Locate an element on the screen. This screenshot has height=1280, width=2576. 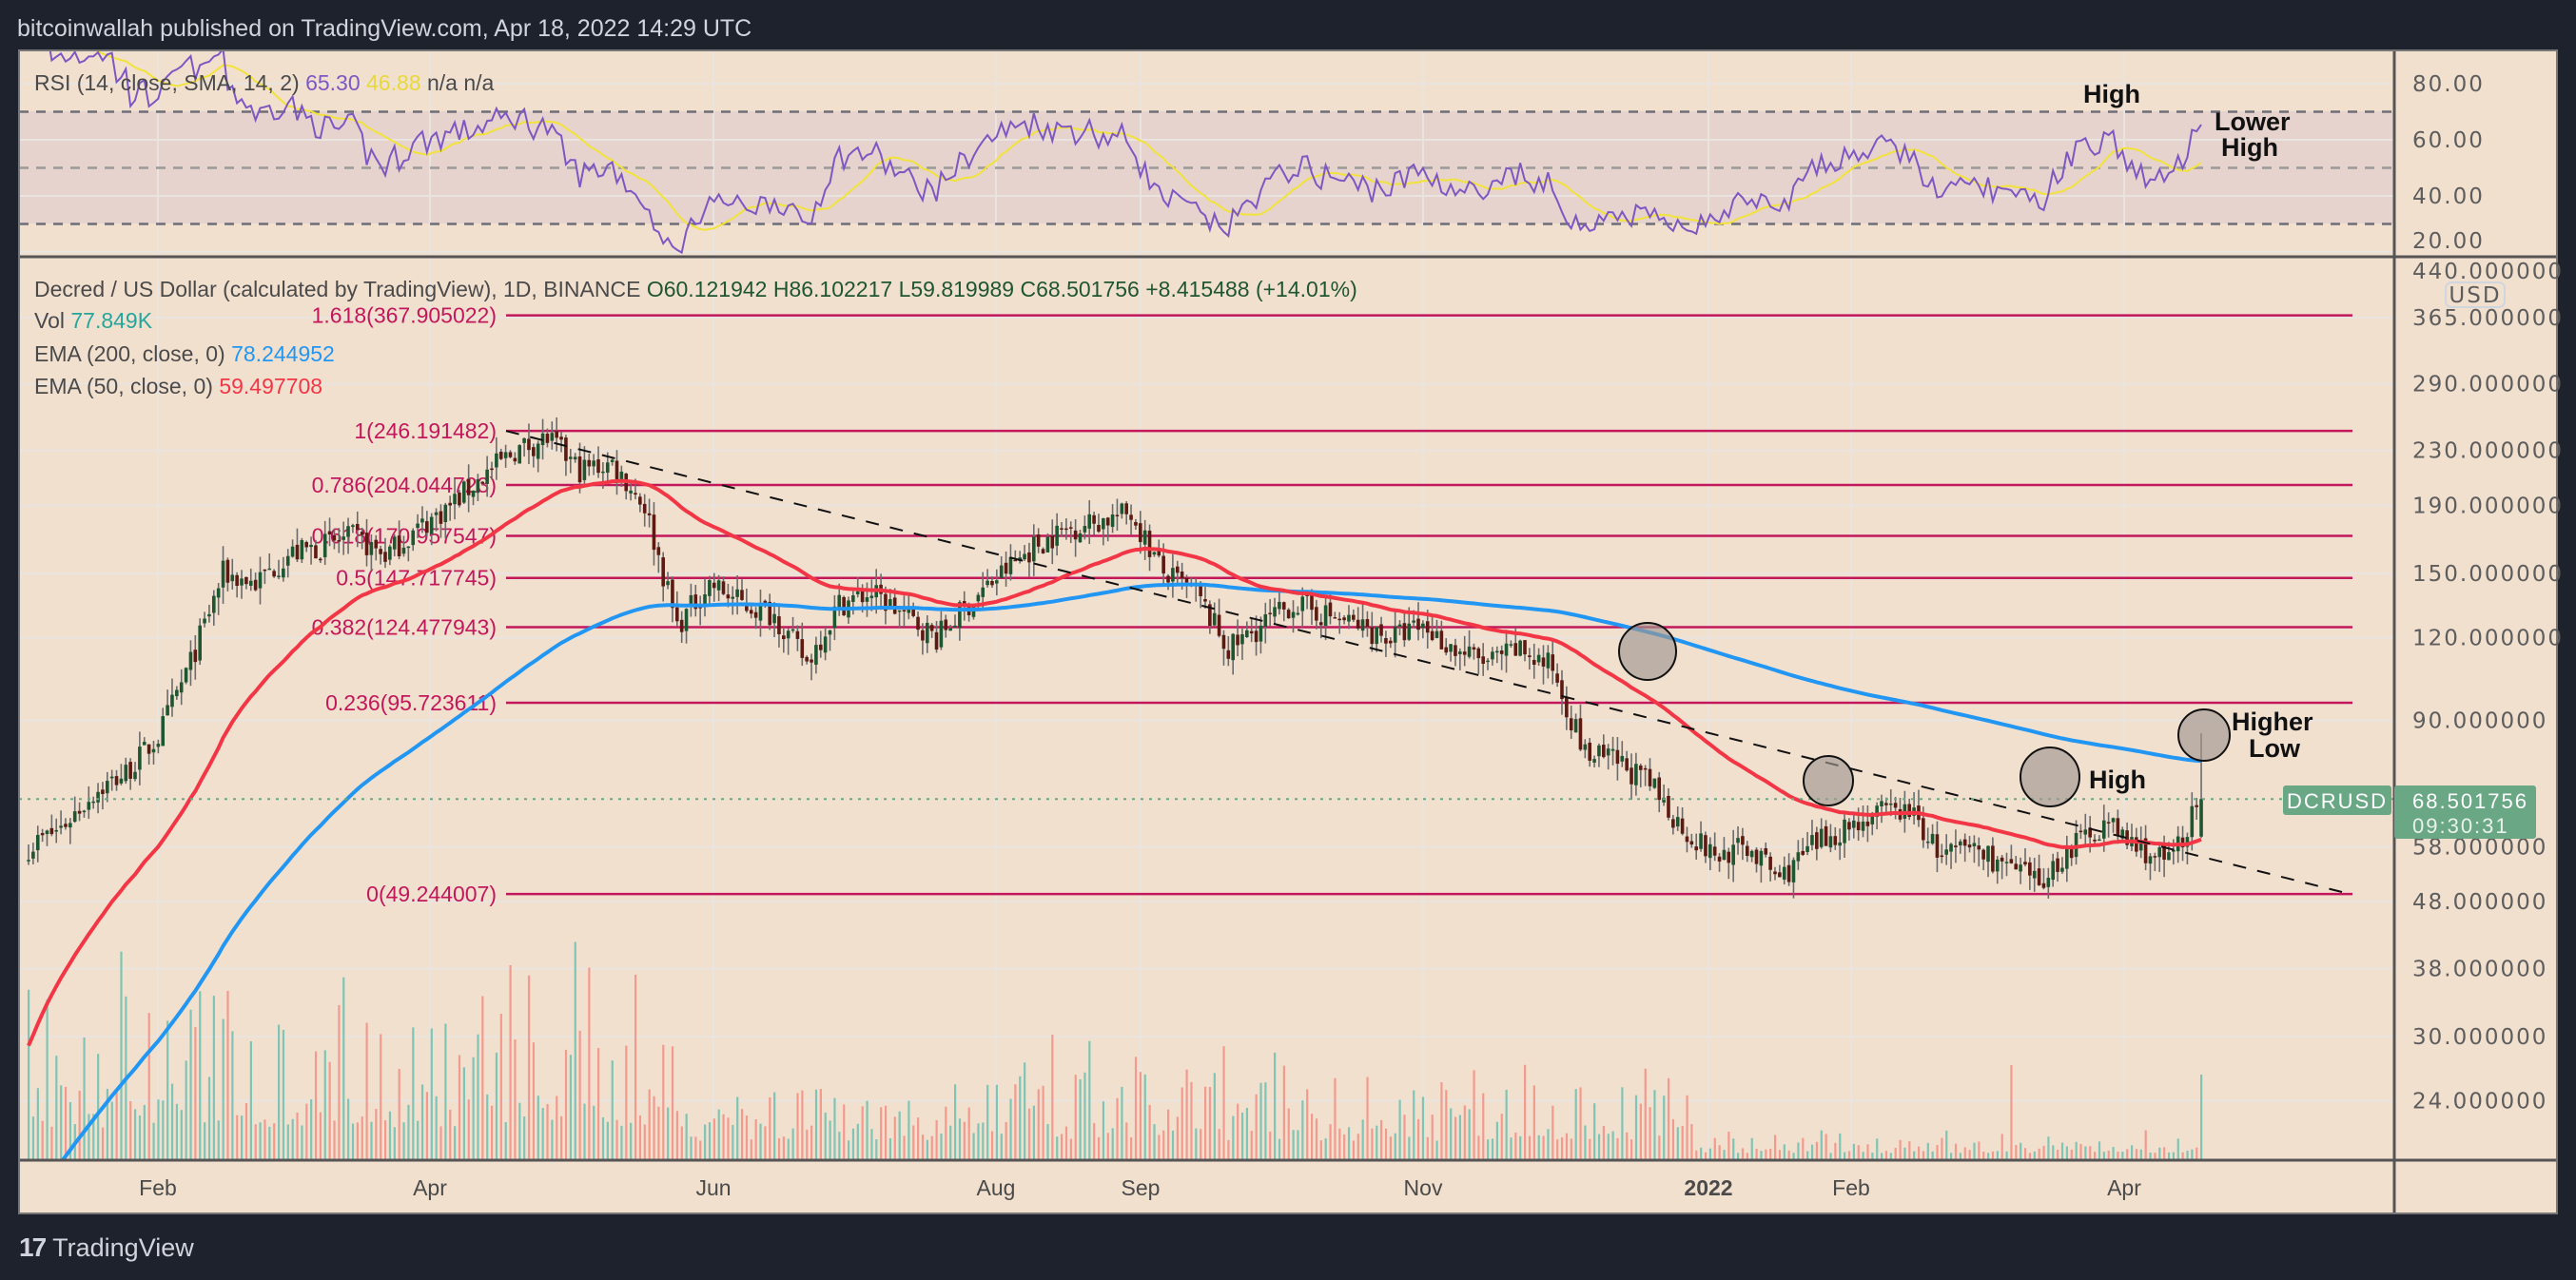
annotation-lower-high-2: High is located at coordinates (2249, 147).